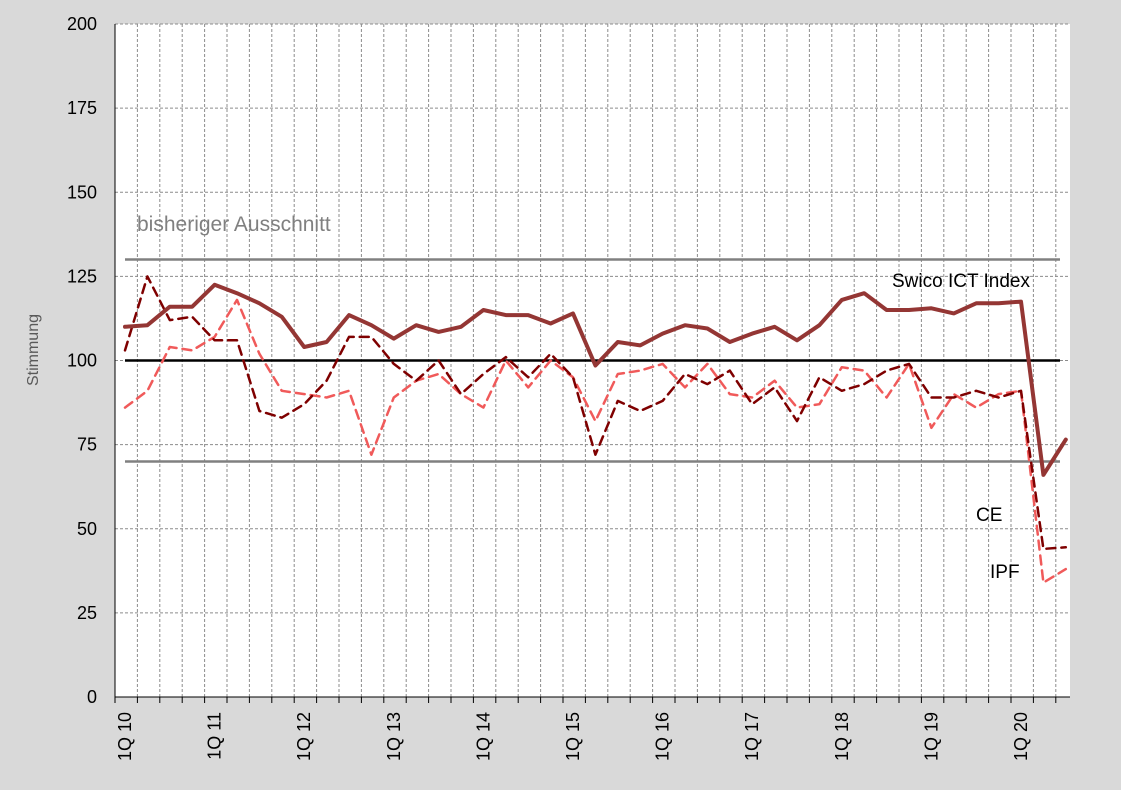  Describe the element at coordinates (931, 736) in the screenshot. I see `x-tick-label: 1Q 19` at that location.